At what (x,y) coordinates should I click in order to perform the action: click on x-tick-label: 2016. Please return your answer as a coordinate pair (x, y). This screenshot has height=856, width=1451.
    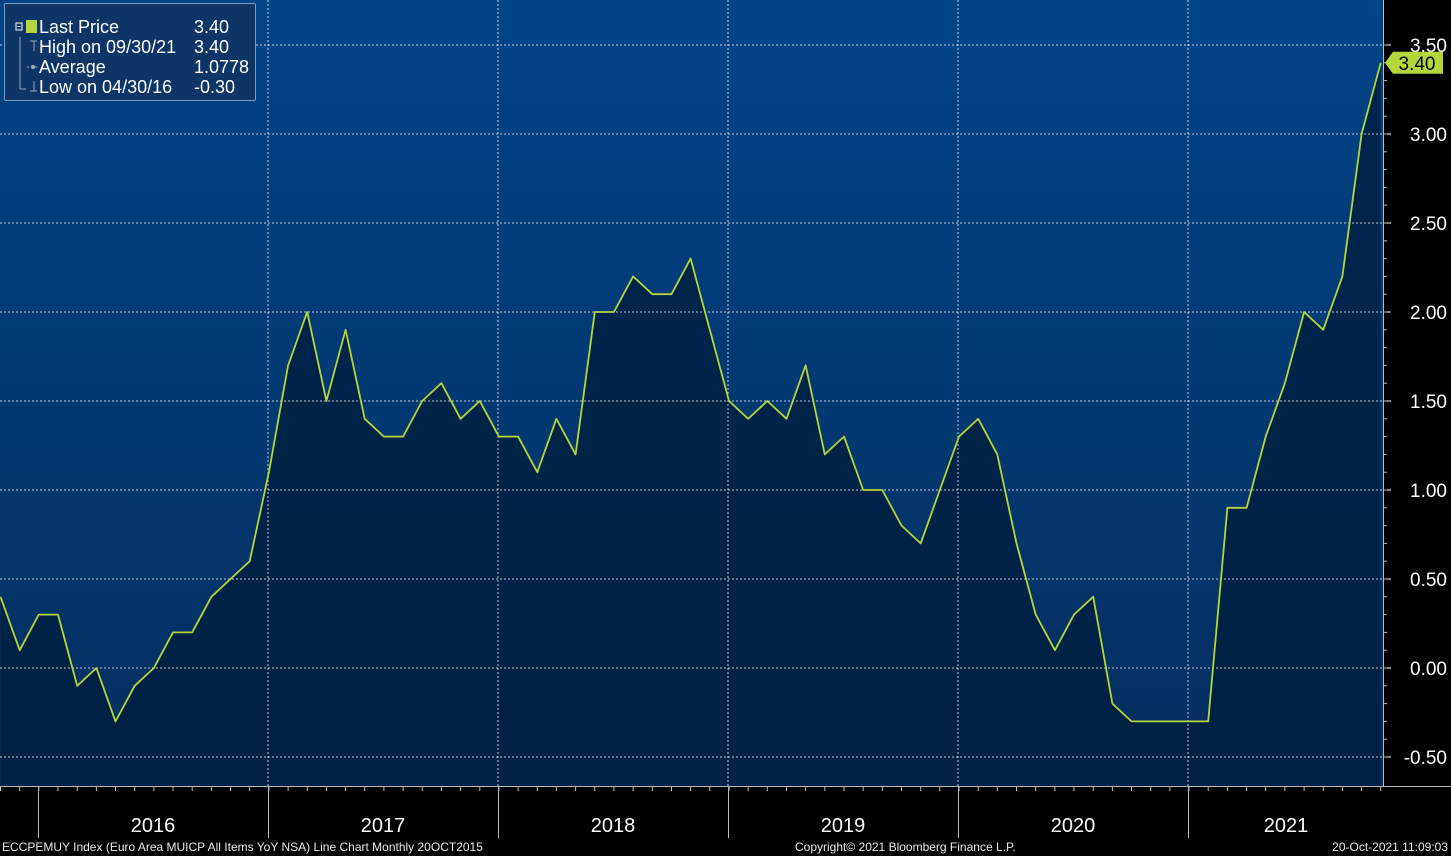
    Looking at the image, I should click on (153, 826).